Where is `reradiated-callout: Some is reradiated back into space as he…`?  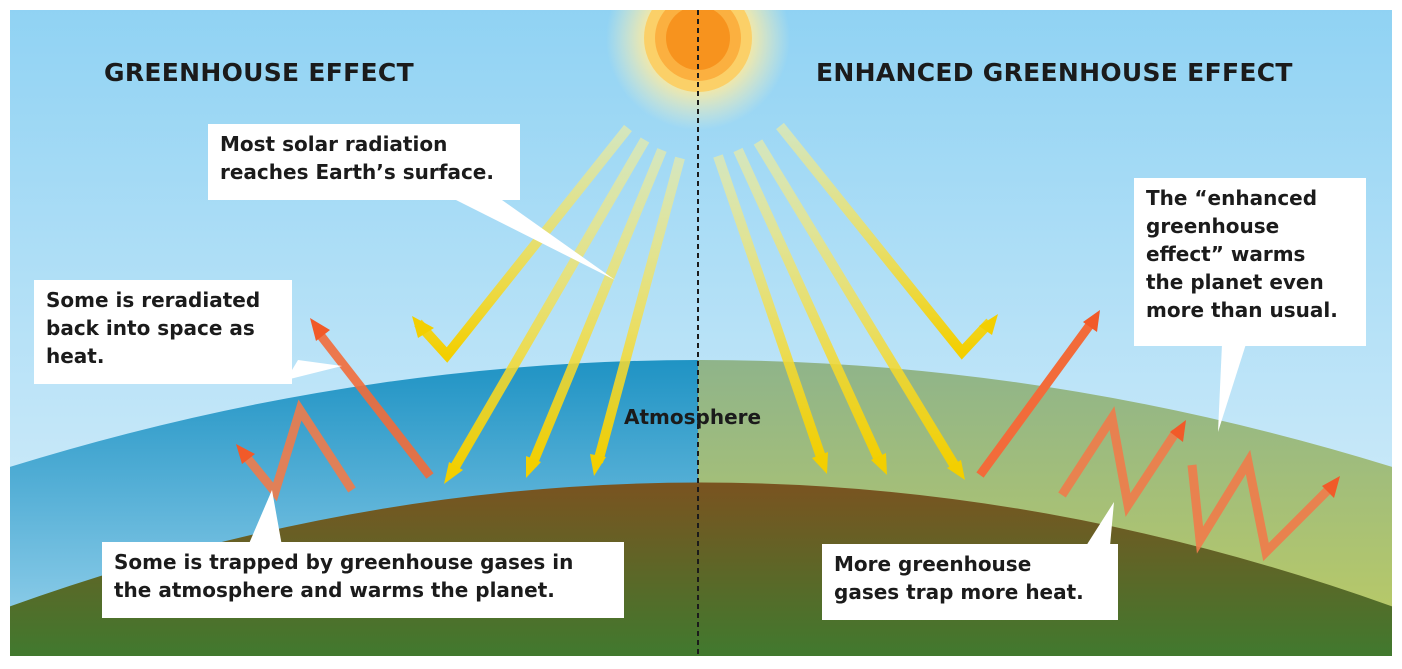
reradiated-callout: Some is reradiated back into space as he… is located at coordinates (163, 332).